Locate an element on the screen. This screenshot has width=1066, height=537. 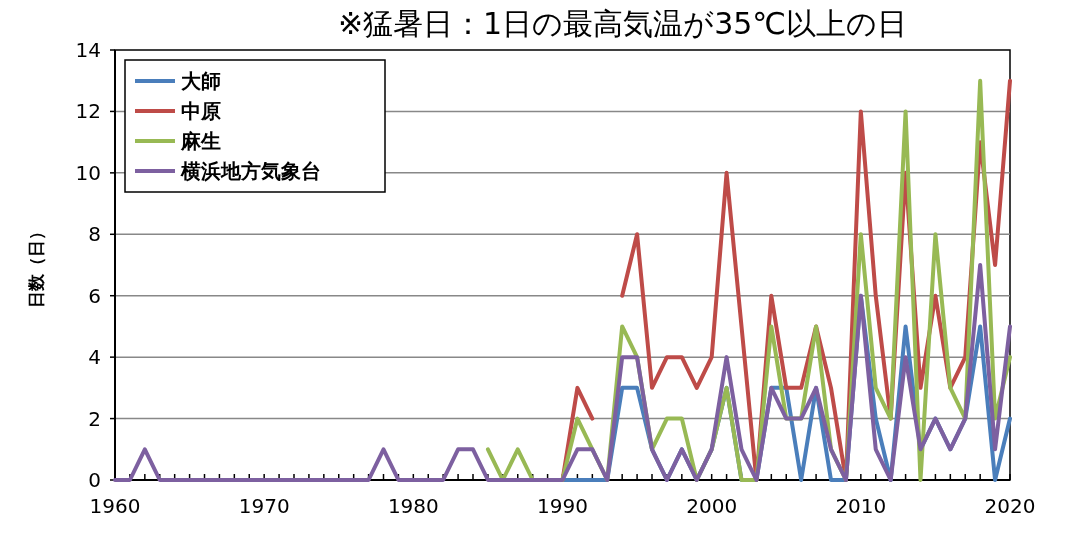
y-tick-label: 0 is located at coordinates (94, 480).